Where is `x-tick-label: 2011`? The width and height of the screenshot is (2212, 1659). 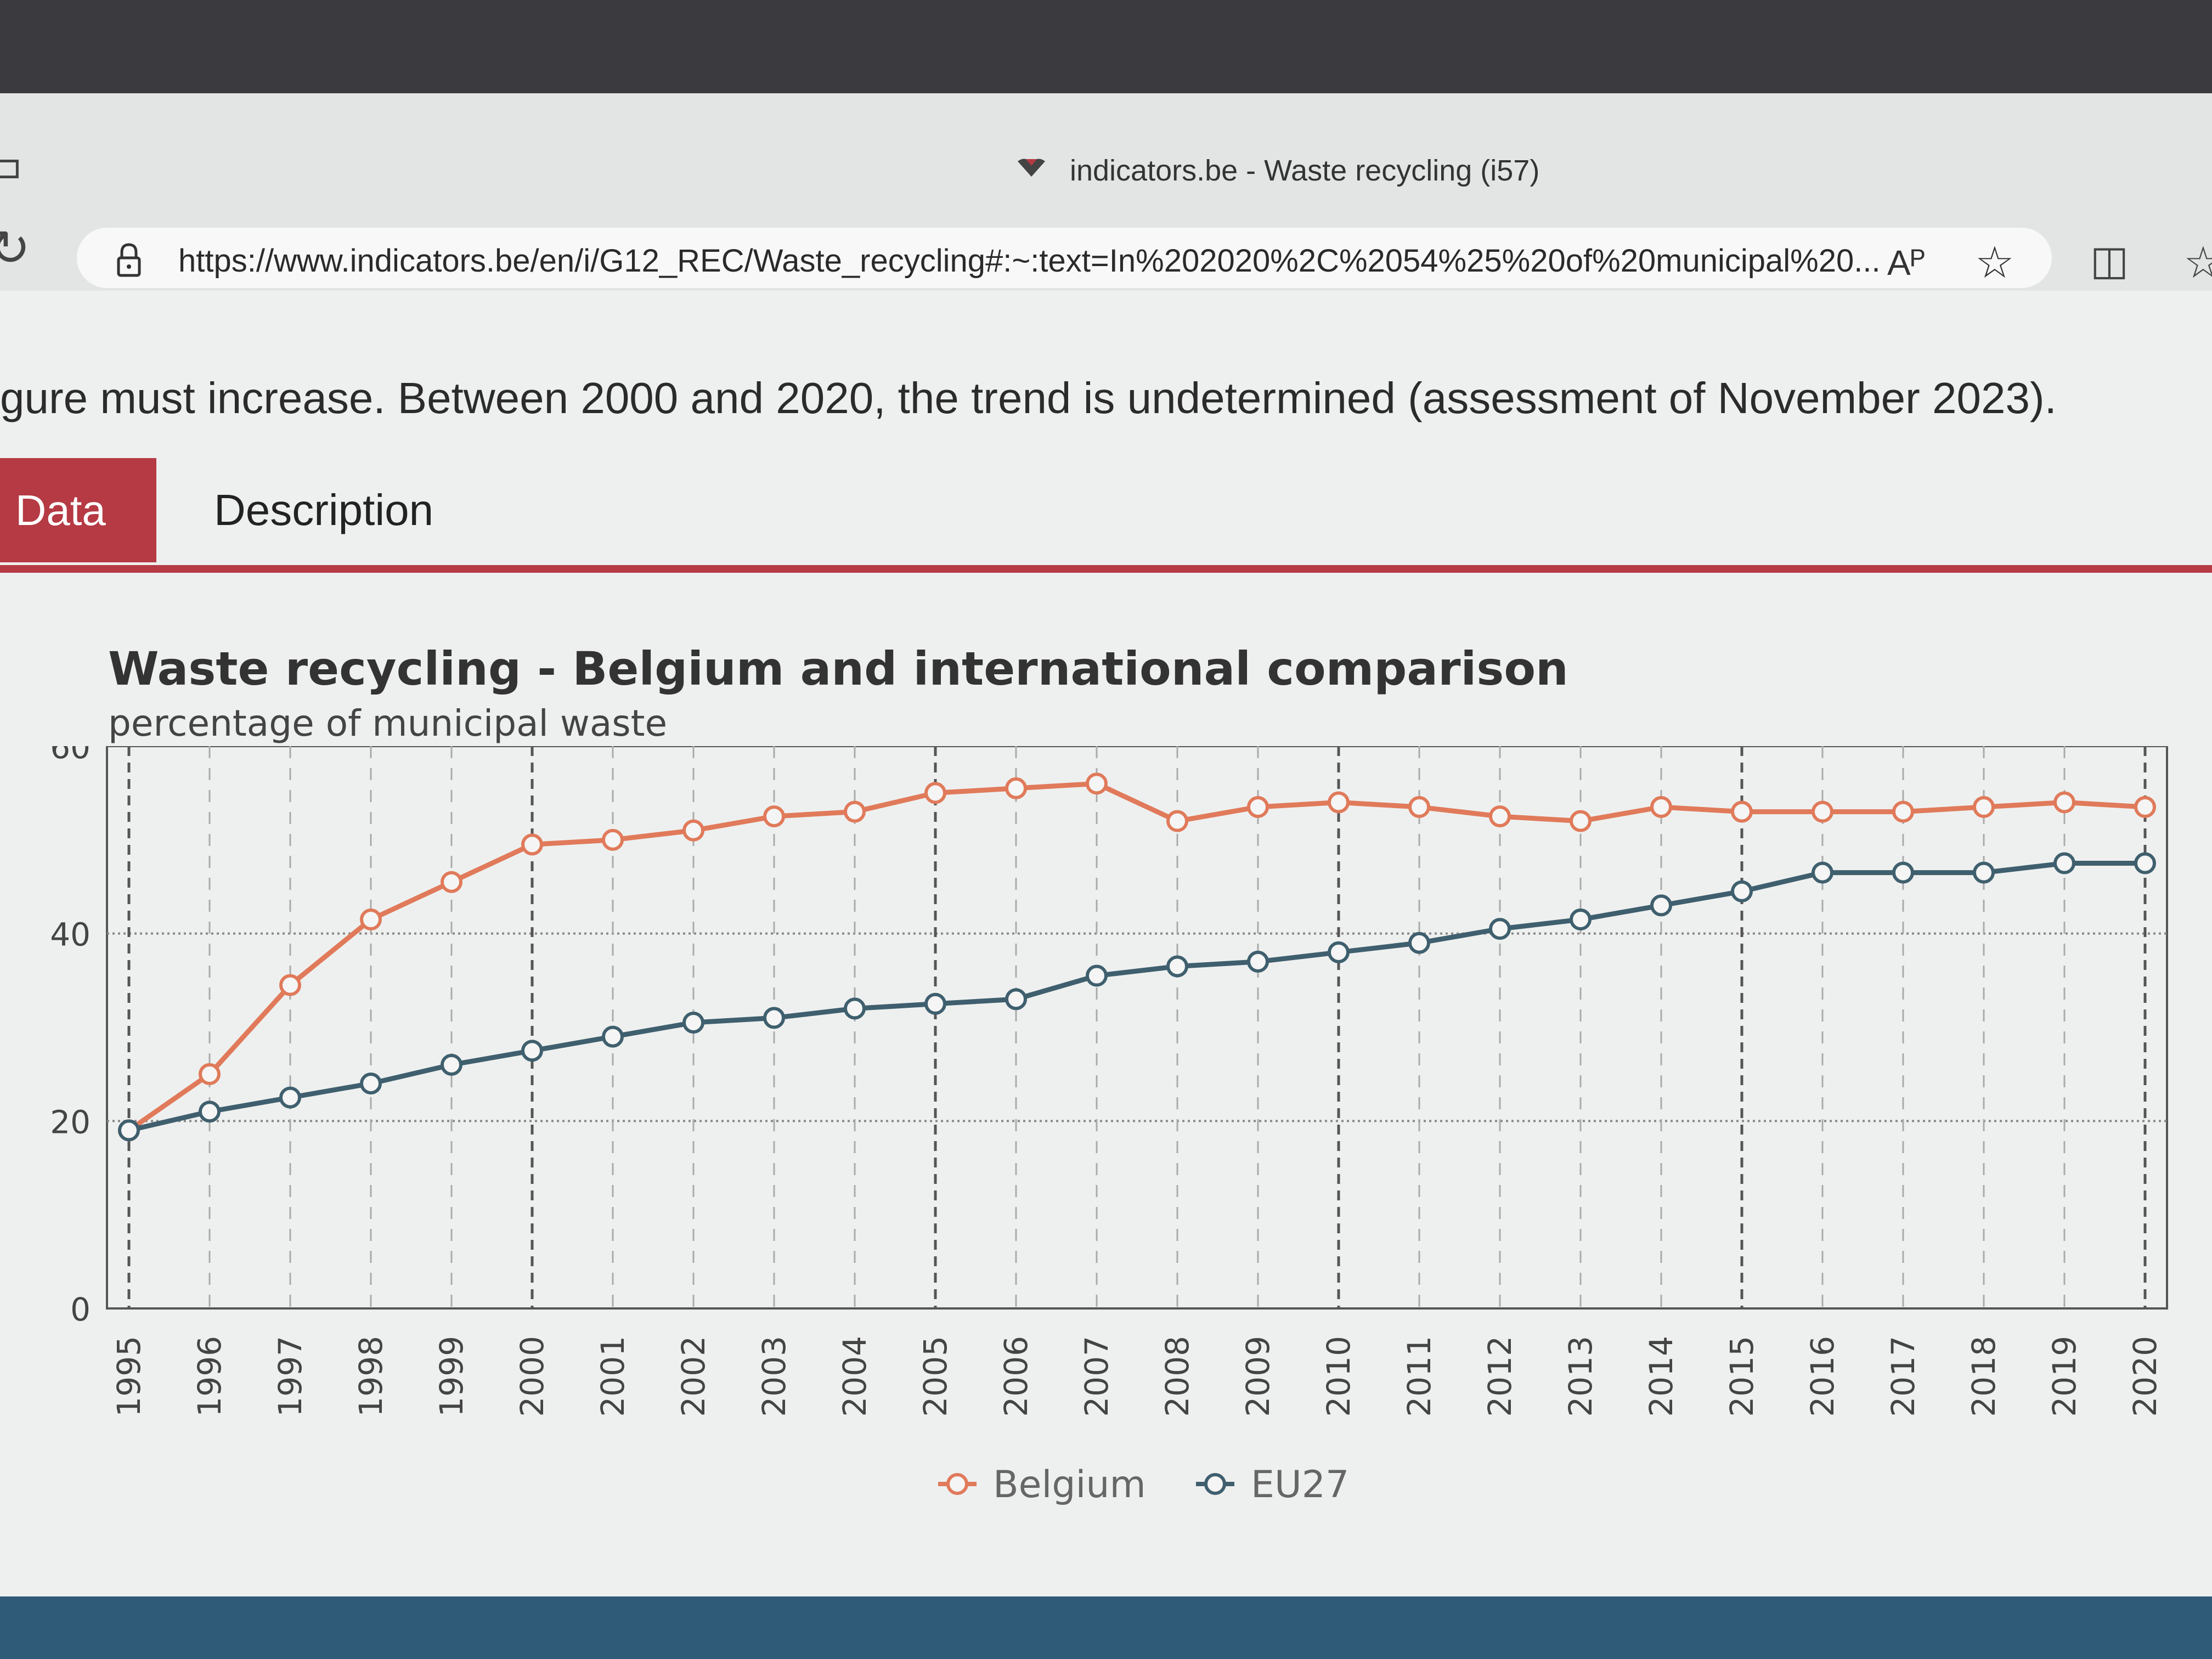
x-tick-label: 2011 is located at coordinates (1420, 1376).